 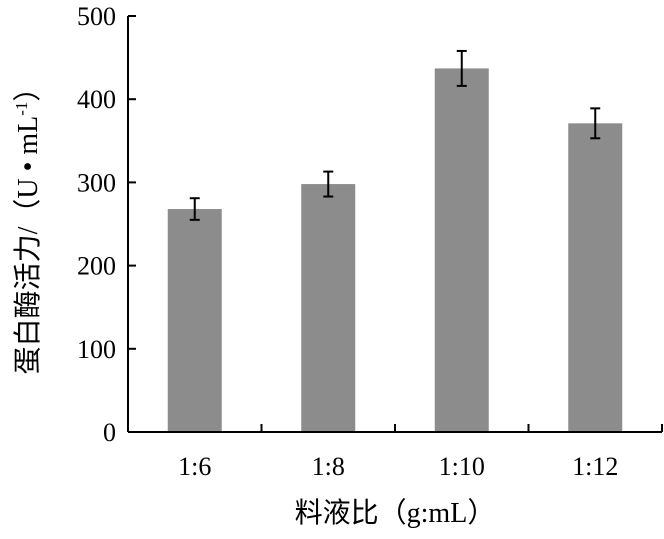 I want to click on y-tick-label: 500, so click(x=96, y=16).